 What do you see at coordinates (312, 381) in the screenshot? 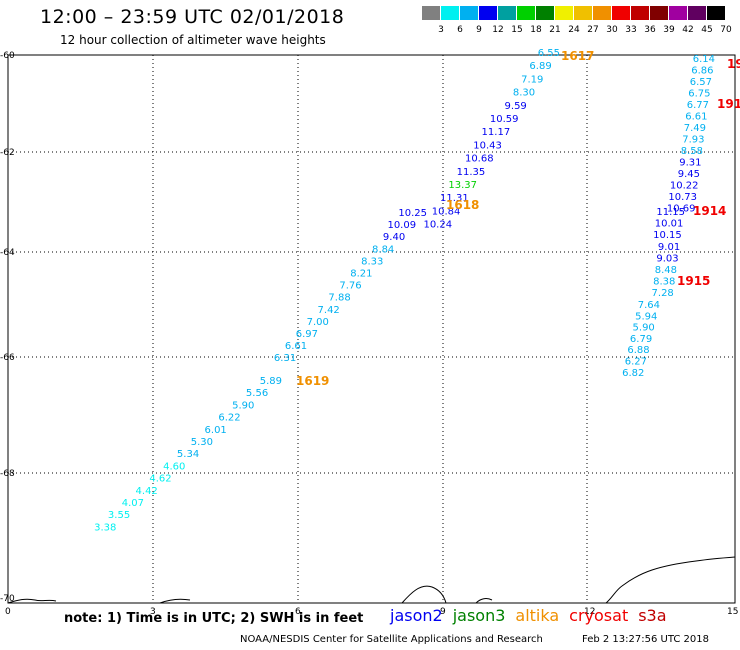
I see `revolution-label: 1619` at bounding box center [312, 381].